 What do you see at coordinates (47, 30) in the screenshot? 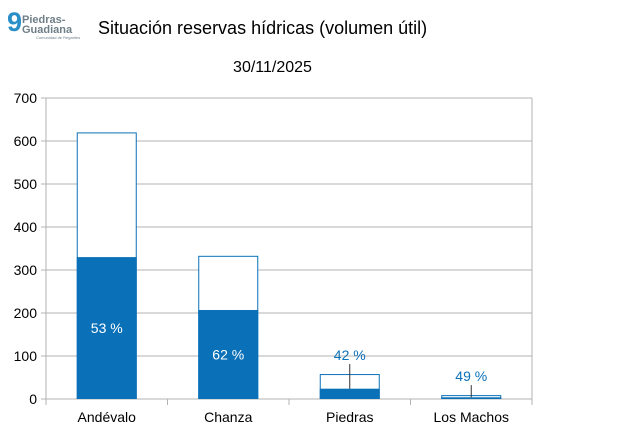
I see `logo-text-line2: Guadiana` at bounding box center [47, 30].